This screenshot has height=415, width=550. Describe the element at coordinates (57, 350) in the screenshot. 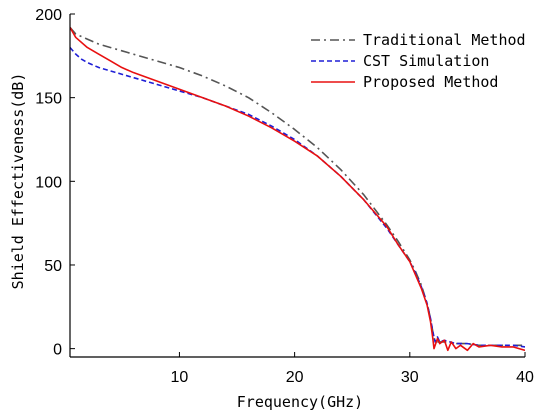

I see `y-tick-label: 0` at that location.